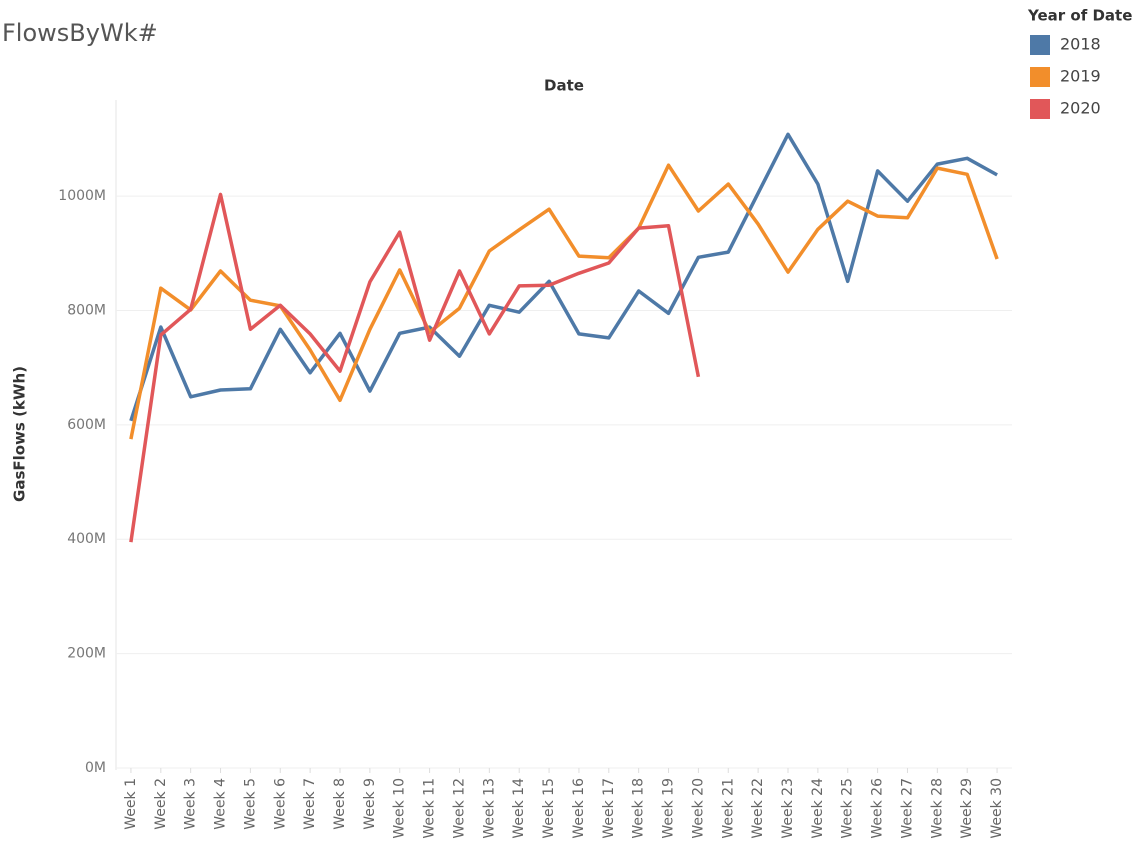 This screenshot has width=1141, height=853. What do you see at coordinates (340, 804) in the screenshot?
I see `x-tick-label: Week 8` at bounding box center [340, 804].